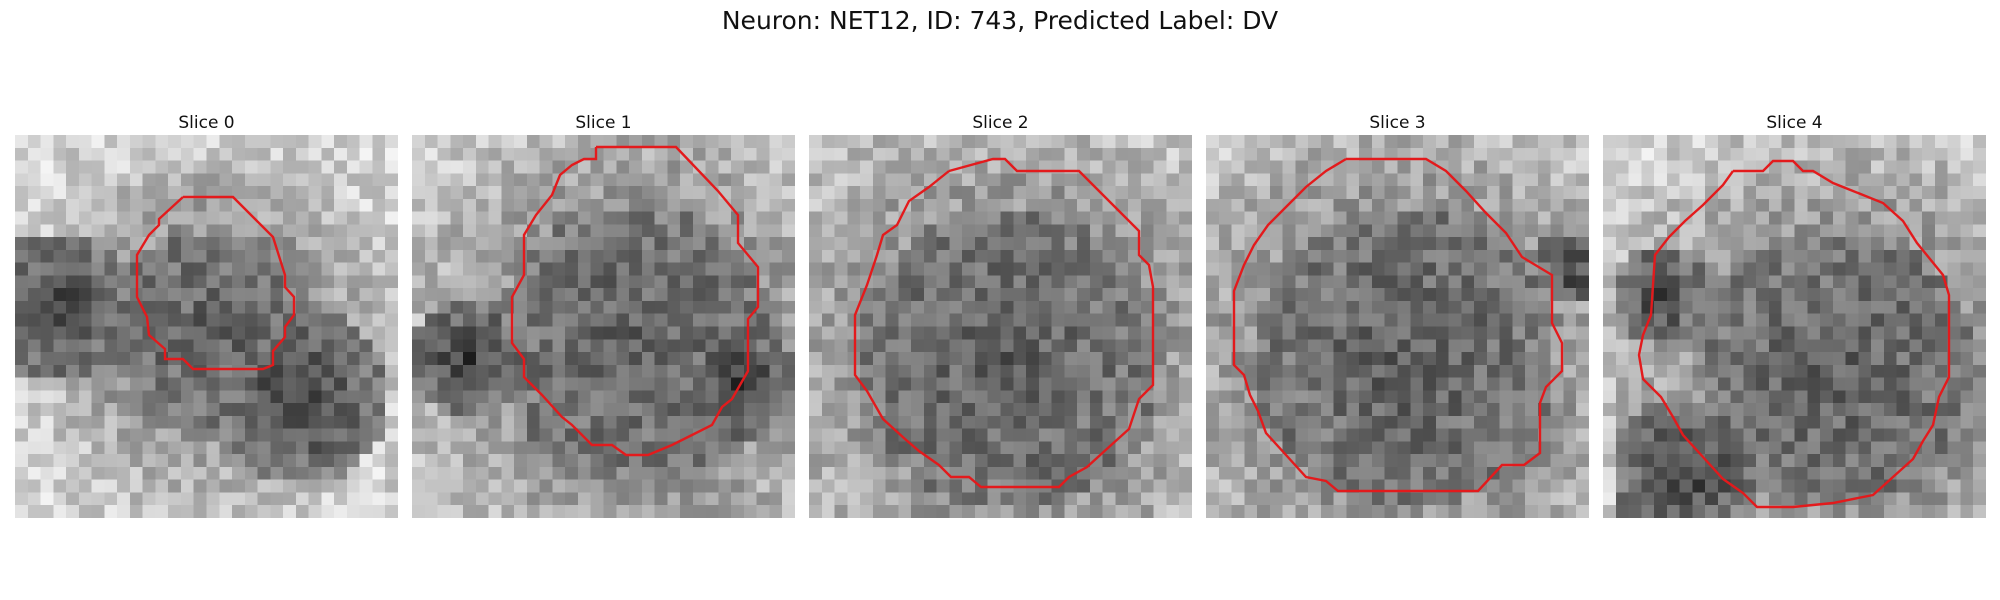 This screenshot has width=2000, height=600. What do you see at coordinates (206, 123) in the screenshot?
I see `slice-title: Slice 0` at bounding box center [206, 123].